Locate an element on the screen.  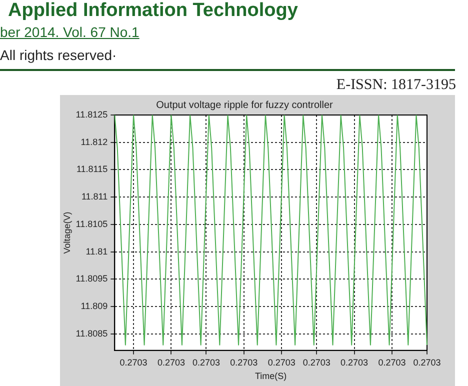
y-tick-label: 11.8105 is located at coordinates (92, 223).